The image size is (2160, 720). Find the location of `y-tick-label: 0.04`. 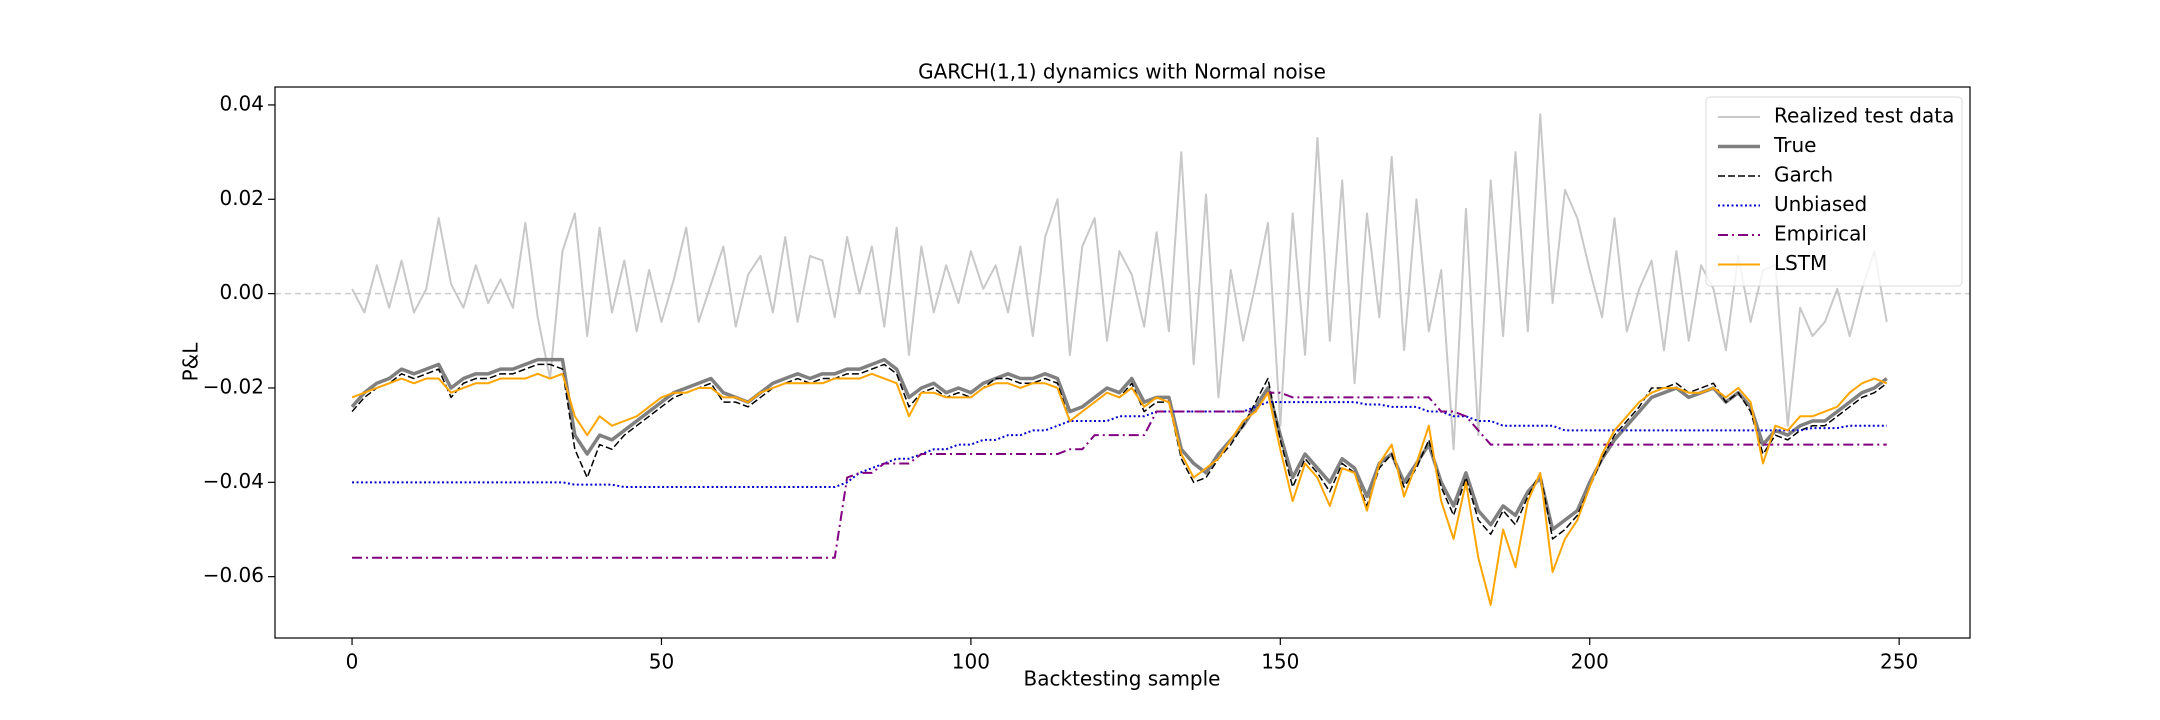

y-tick-label: 0.04 is located at coordinates (241, 103).